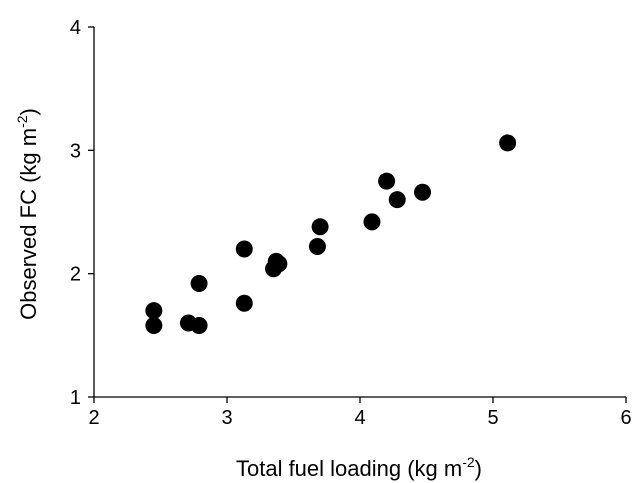 Image resolution: width=634 pixels, height=483 pixels. Describe the element at coordinates (359, 418) in the screenshot. I see `x-tick-label: 4` at that location.